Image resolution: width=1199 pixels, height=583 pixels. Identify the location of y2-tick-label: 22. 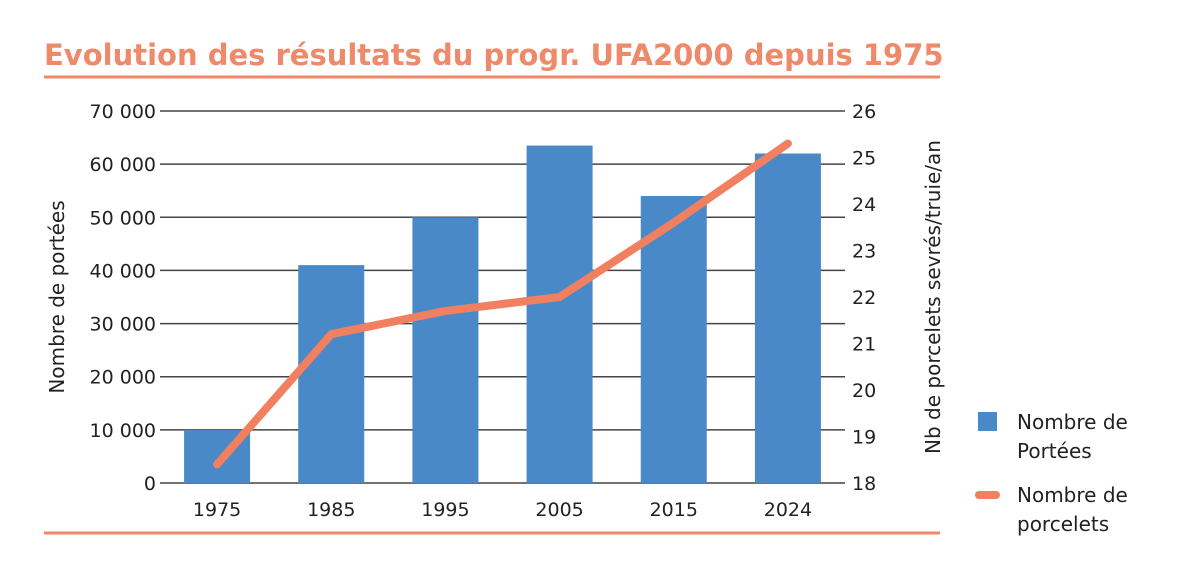
(864, 298).